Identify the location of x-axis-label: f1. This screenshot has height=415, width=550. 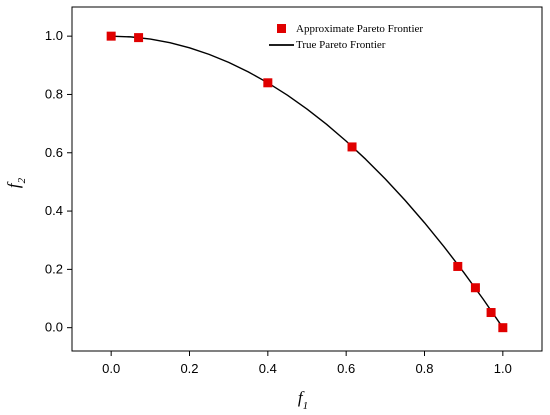
(303, 400).